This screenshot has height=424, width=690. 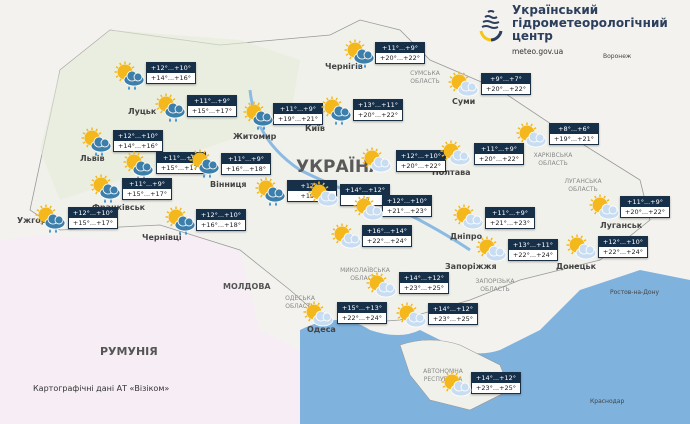 What do you see at coordinates (617, 56) in the screenshot?
I see `city-voronezh: Воронеж` at bounding box center [617, 56].